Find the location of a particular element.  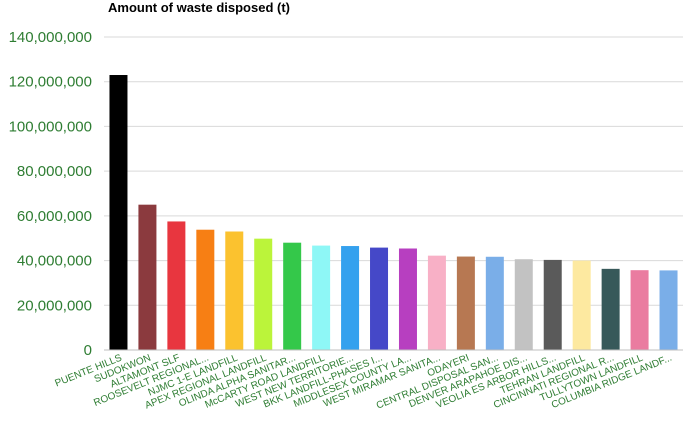

y-tick-label: 120,000,000 is located at coordinates (50, 82).